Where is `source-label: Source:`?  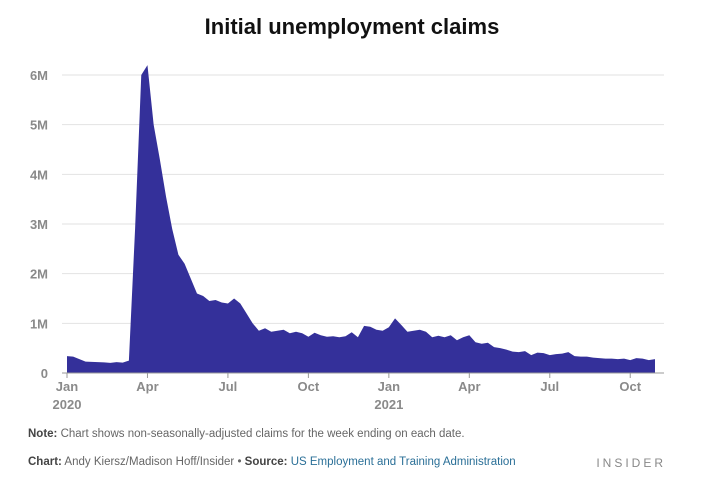
source-label: Source: is located at coordinates (266, 462).